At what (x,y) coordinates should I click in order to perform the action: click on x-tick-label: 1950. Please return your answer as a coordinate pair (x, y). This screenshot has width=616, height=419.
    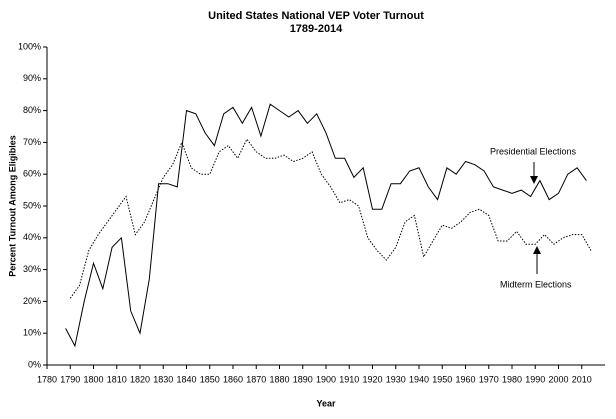
    Looking at the image, I should click on (442, 379).